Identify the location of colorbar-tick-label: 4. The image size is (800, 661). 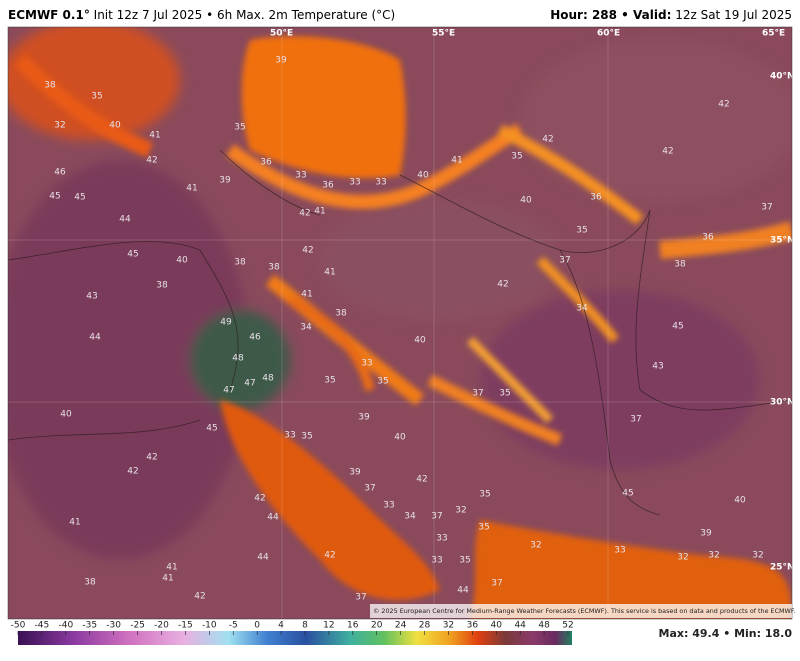
(281, 626).